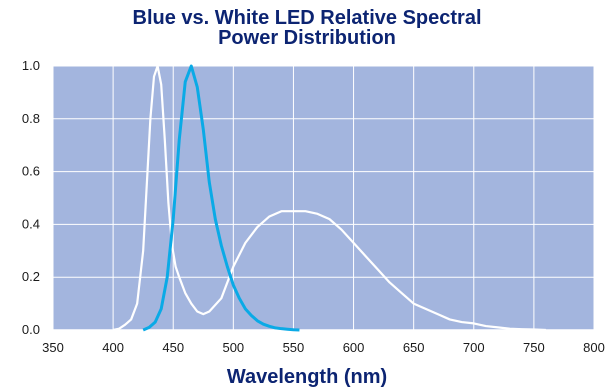 The width and height of the screenshot is (614, 390). I want to click on y-tick-label: 0.4, so click(31, 223).